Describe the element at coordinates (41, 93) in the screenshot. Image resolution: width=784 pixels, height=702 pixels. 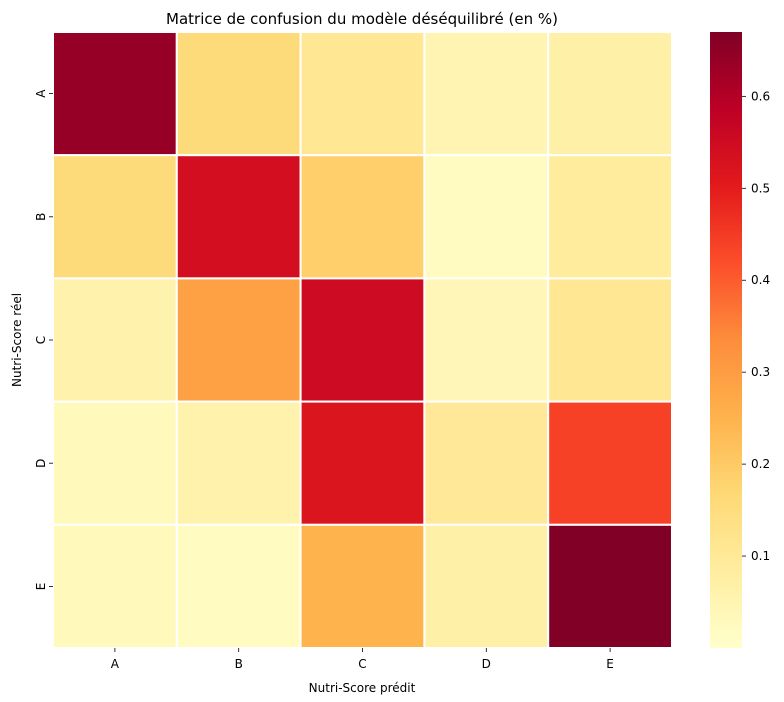
I see `y-tick-label-A: A` at that location.